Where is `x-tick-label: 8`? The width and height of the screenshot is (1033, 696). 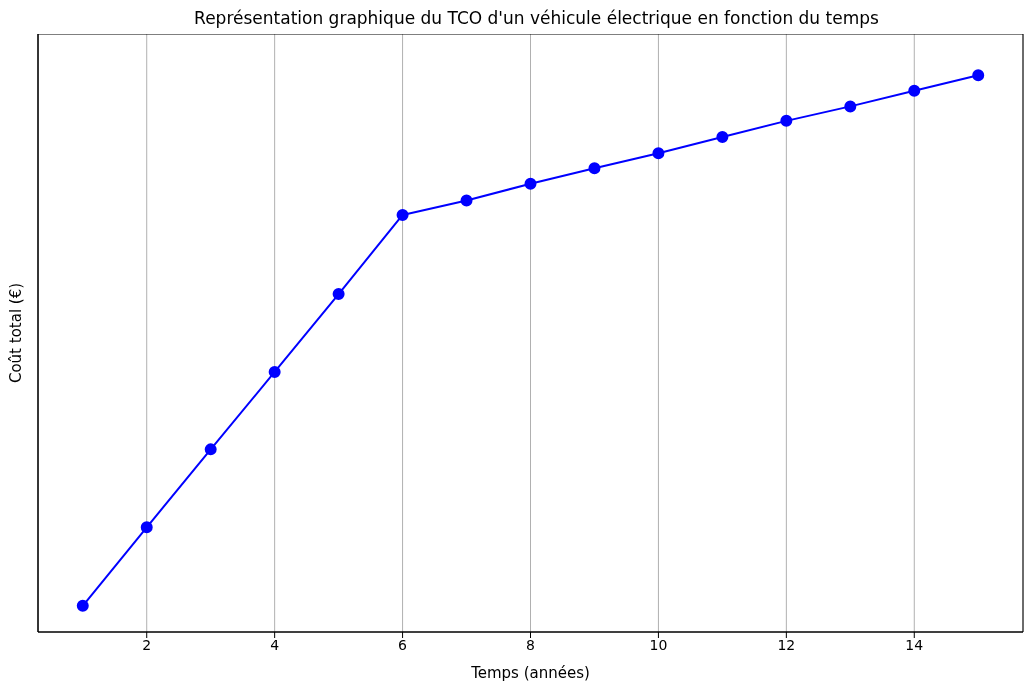 x-tick-label: 8 is located at coordinates (530, 644).